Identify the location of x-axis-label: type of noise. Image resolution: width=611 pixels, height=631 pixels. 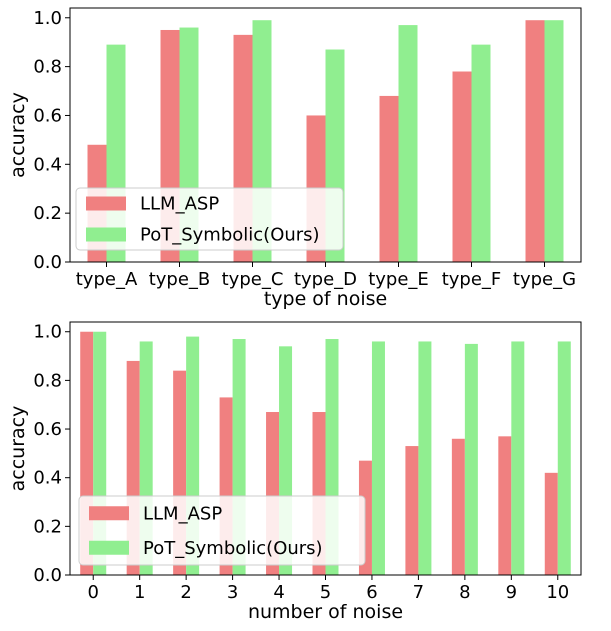
(325, 299).